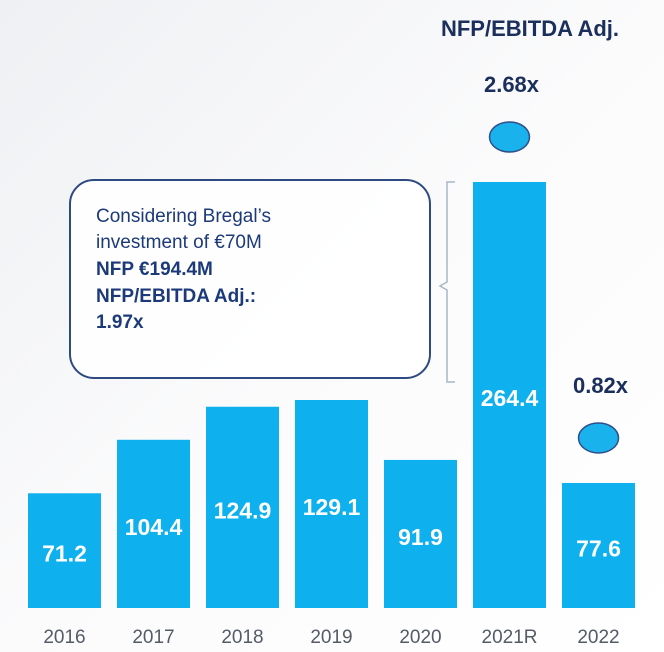 The image size is (664, 652). What do you see at coordinates (510, 398) in the screenshot?
I see `value-label: 264.4` at bounding box center [510, 398].